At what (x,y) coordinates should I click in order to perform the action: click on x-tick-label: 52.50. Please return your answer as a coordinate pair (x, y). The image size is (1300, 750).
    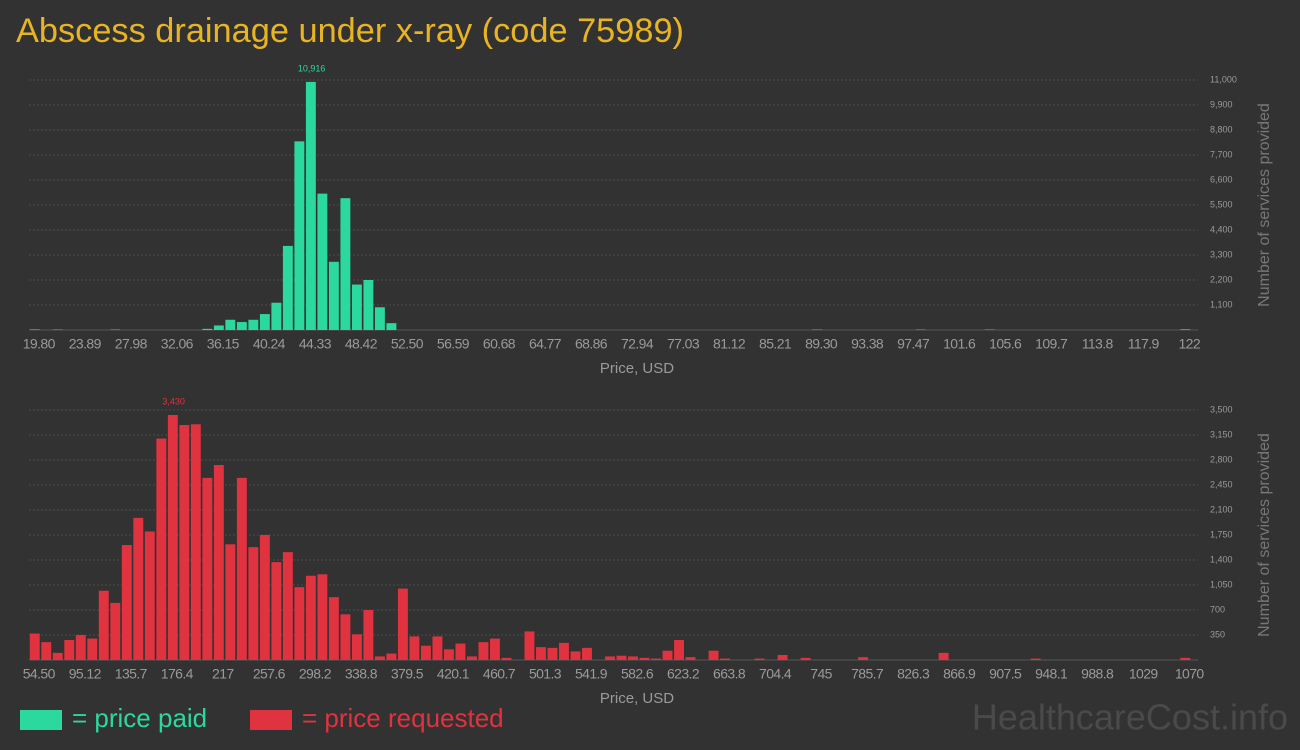
    Looking at the image, I should click on (407, 344).